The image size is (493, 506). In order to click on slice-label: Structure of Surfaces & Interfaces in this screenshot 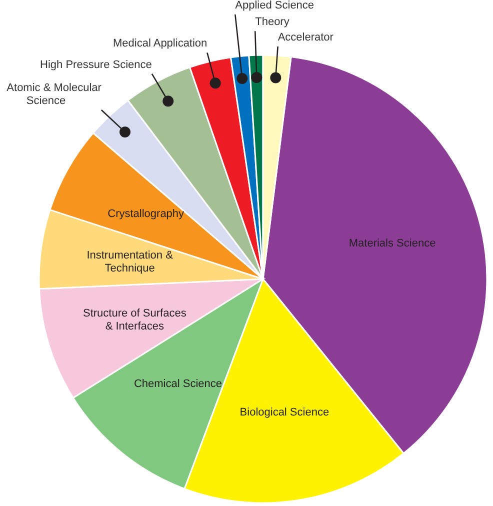, I will do `click(135, 319)`.